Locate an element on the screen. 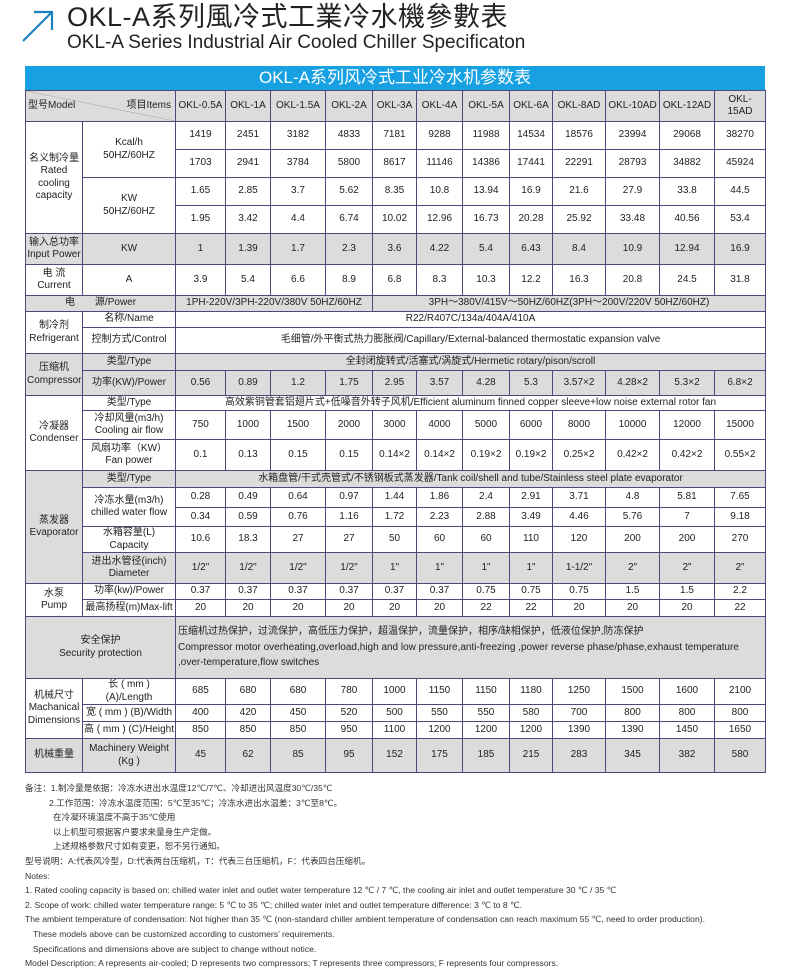 Image resolution: width=790 pixels, height=971 pixels. value-cell: 1-1/2" is located at coordinates (579, 568).